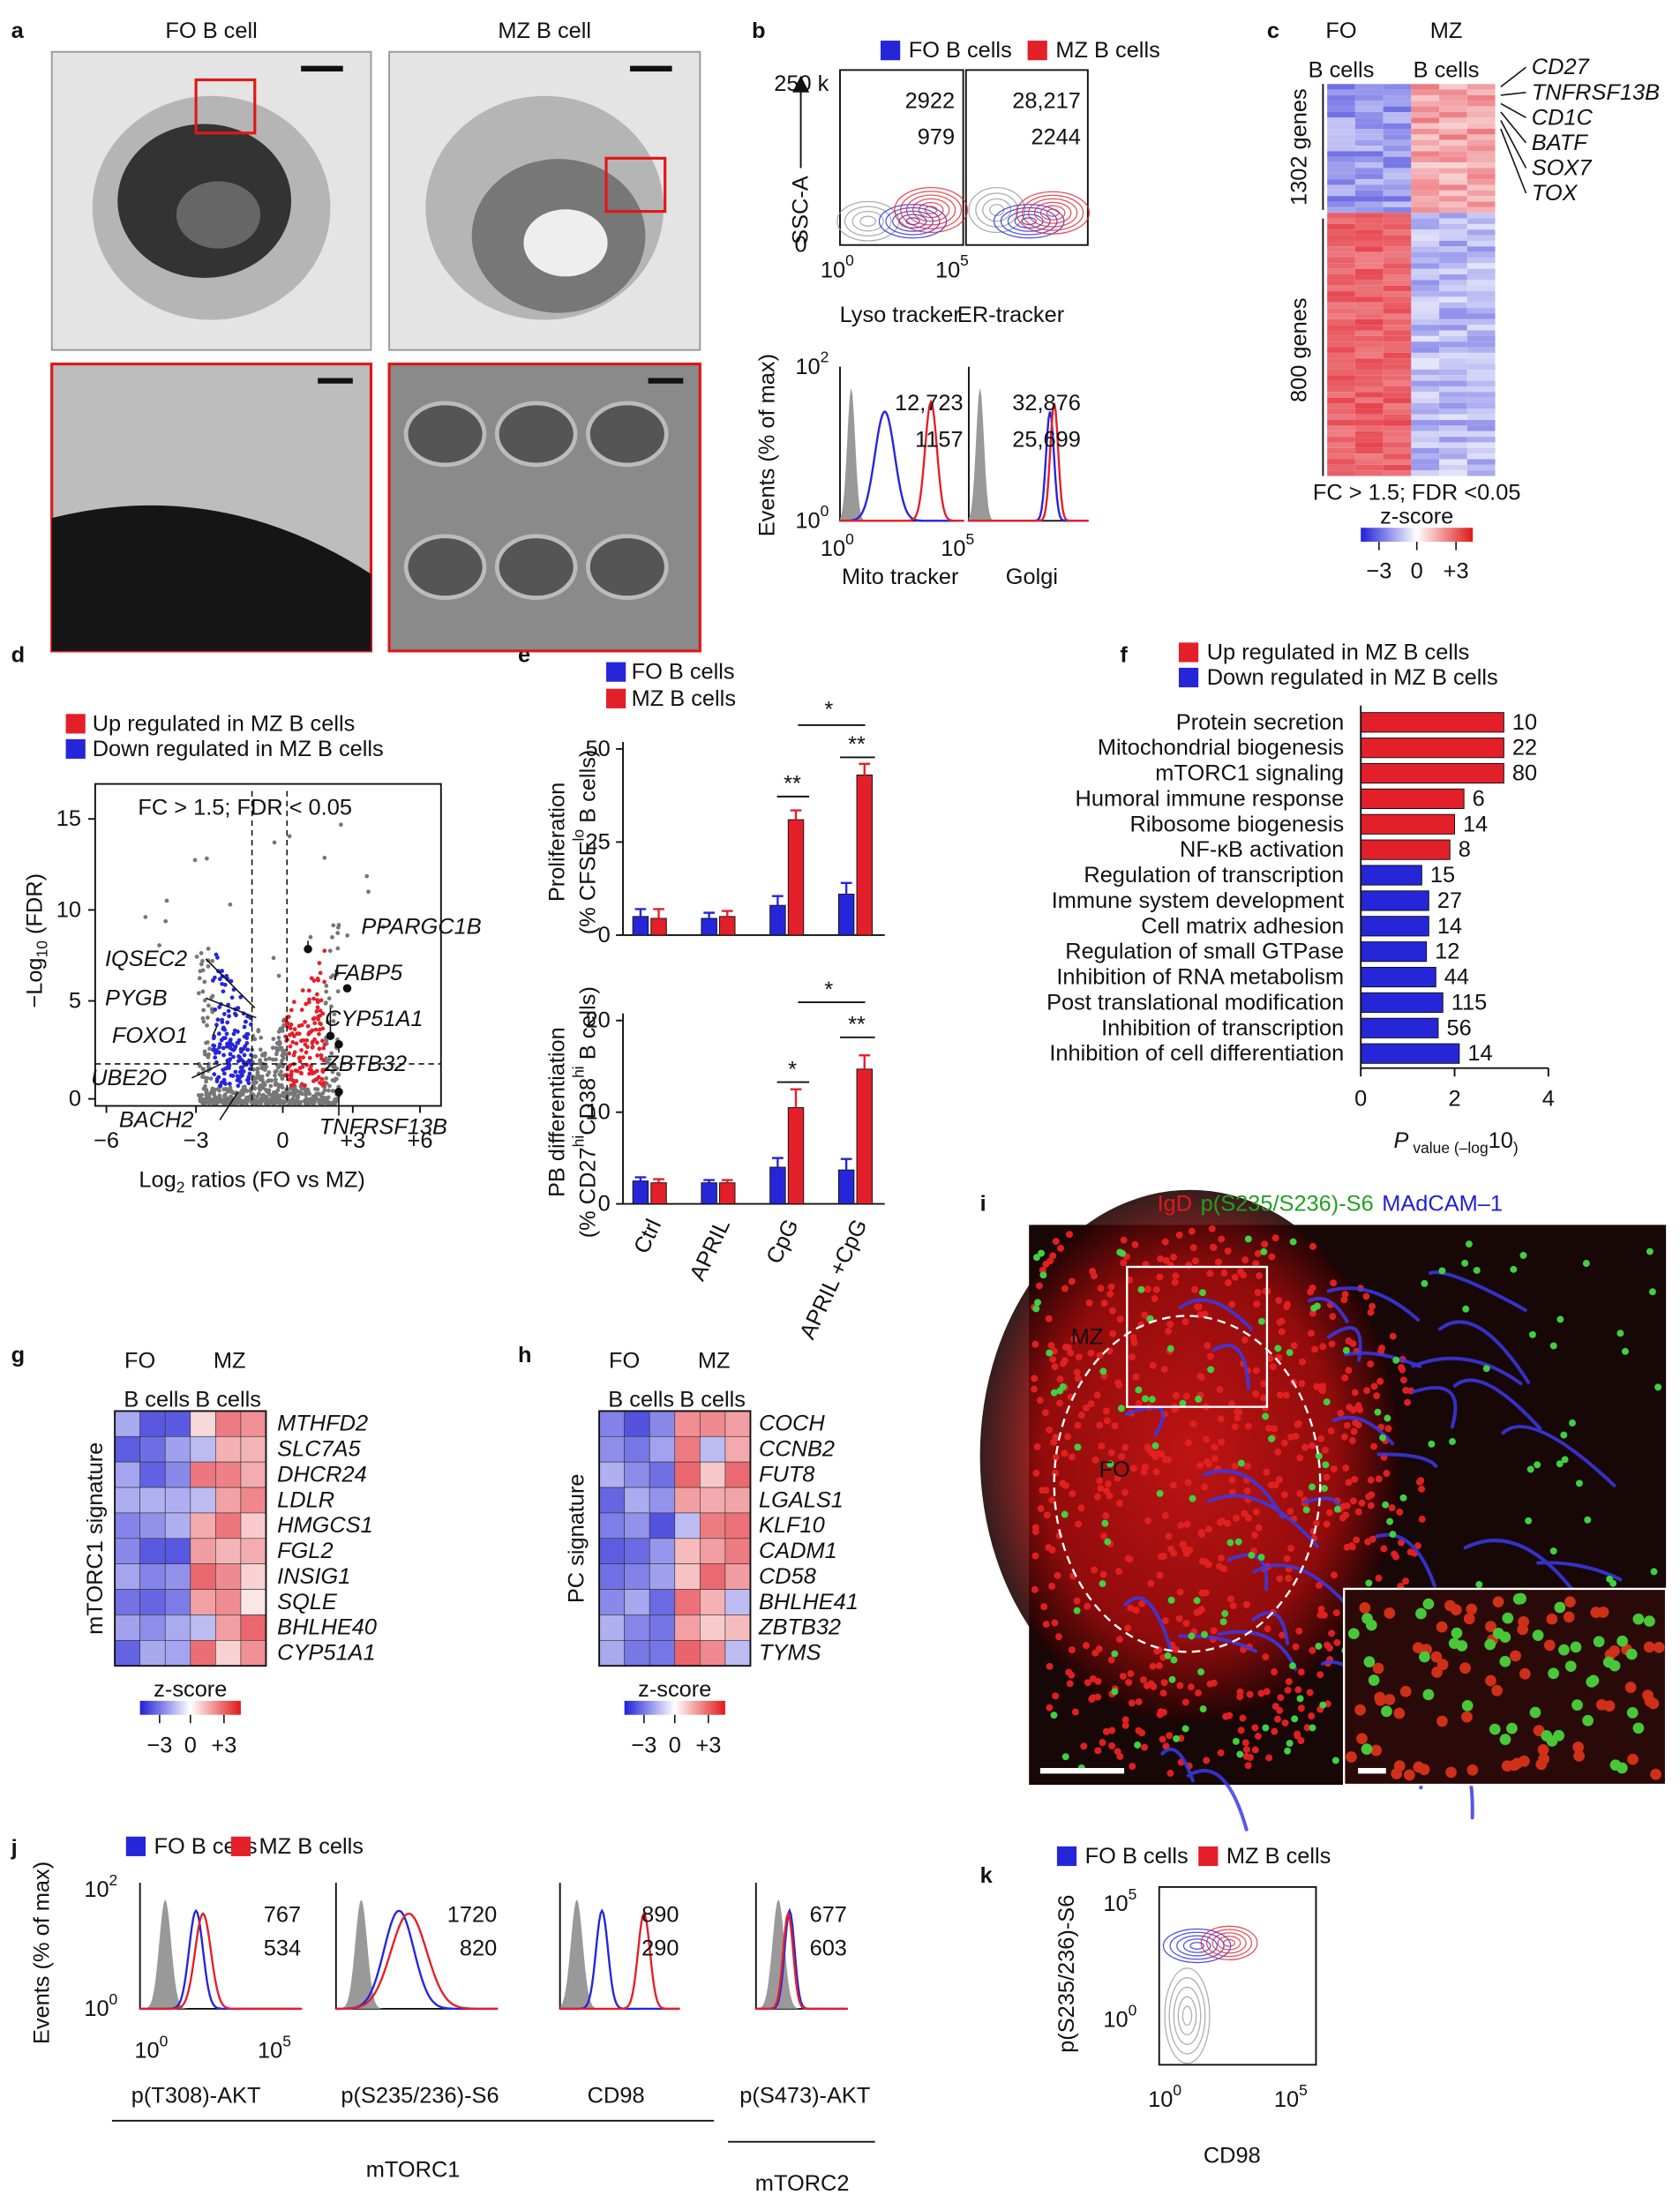 The image size is (1680, 2195). Describe the element at coordinates (1260, 722) in the screenshot. I see `category-label: Protein secretion` at that location.